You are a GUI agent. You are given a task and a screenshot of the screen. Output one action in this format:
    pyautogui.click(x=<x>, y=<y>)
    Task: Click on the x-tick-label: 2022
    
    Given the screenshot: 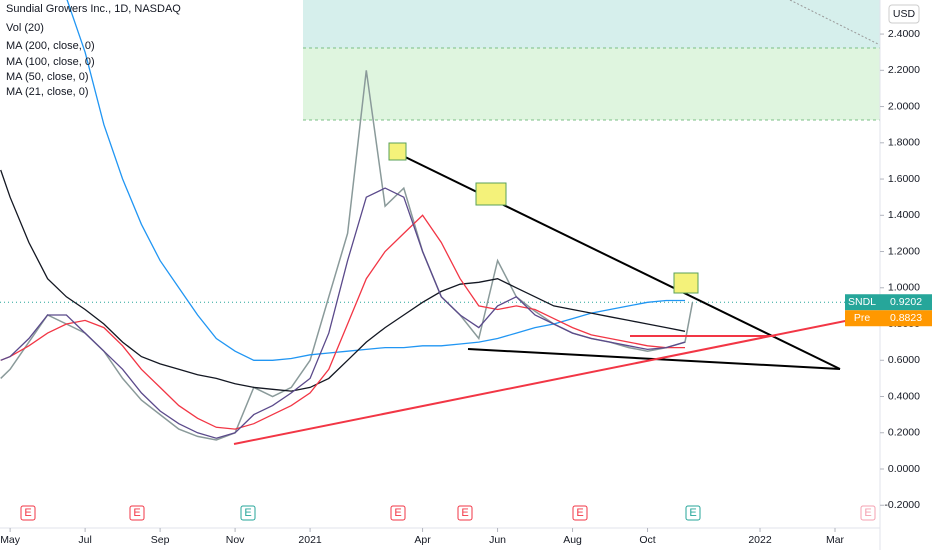 What is the action you would take?
    pyautogui.click(x=760, y=540)
    